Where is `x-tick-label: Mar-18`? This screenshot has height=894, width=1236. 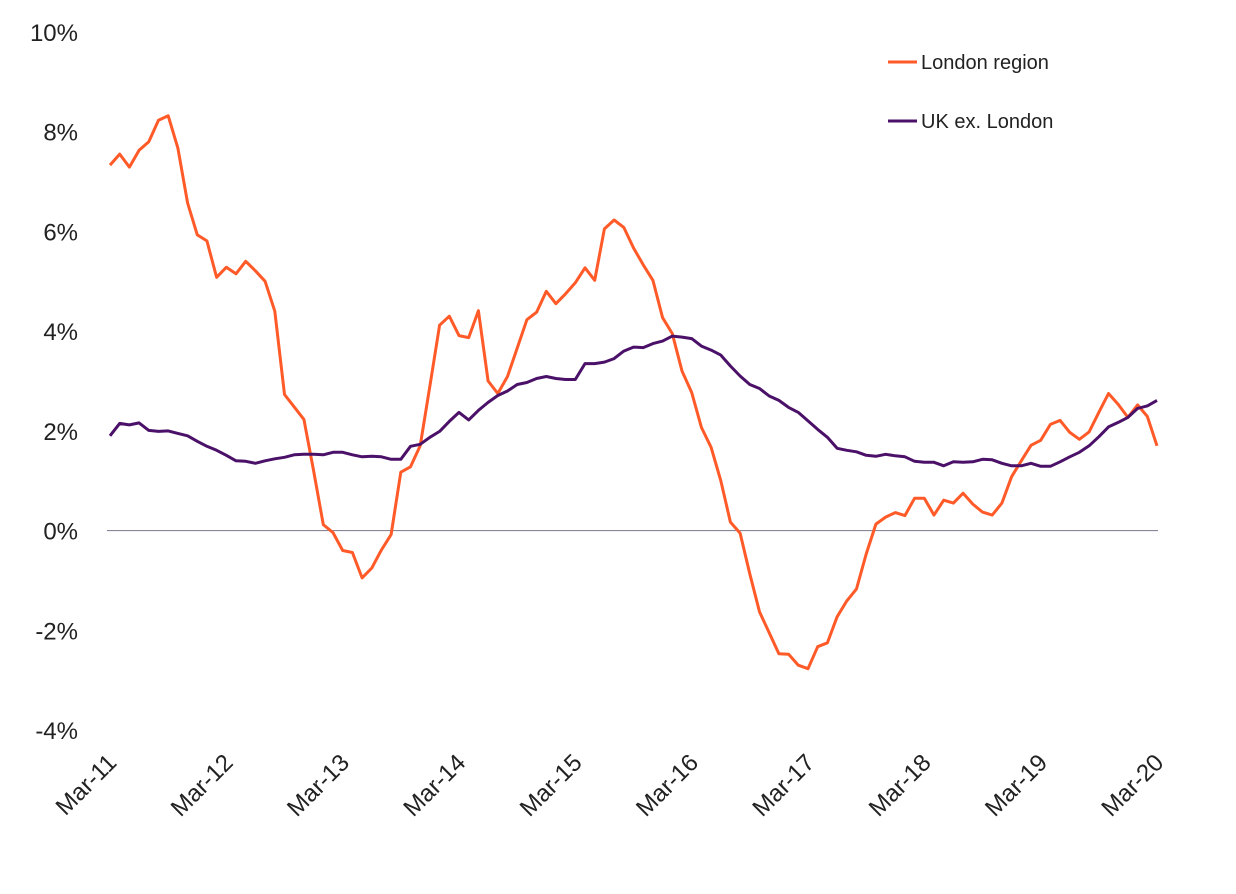 x-tick-label: Mar-18 is located at coordinates (900, 785).